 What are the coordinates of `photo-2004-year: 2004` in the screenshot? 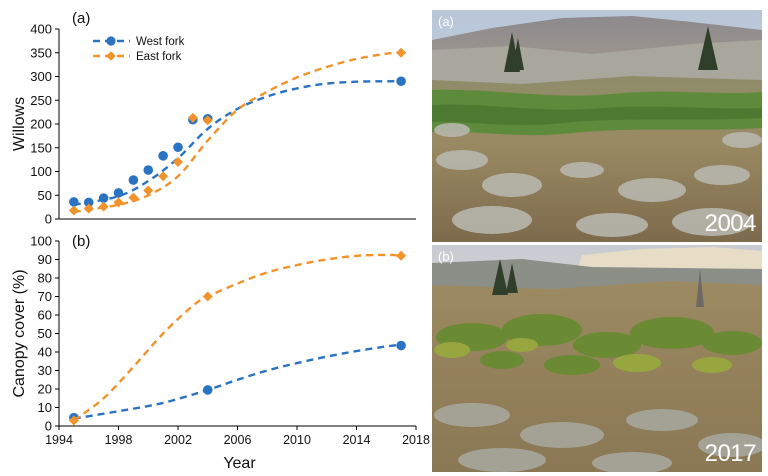 It's located at (730, 223).